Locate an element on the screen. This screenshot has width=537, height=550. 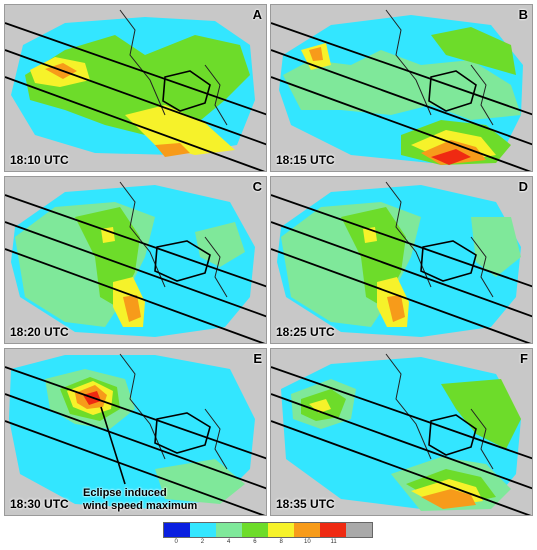
colorbar-tick-label: 11 is located at coordinates (333, 542).